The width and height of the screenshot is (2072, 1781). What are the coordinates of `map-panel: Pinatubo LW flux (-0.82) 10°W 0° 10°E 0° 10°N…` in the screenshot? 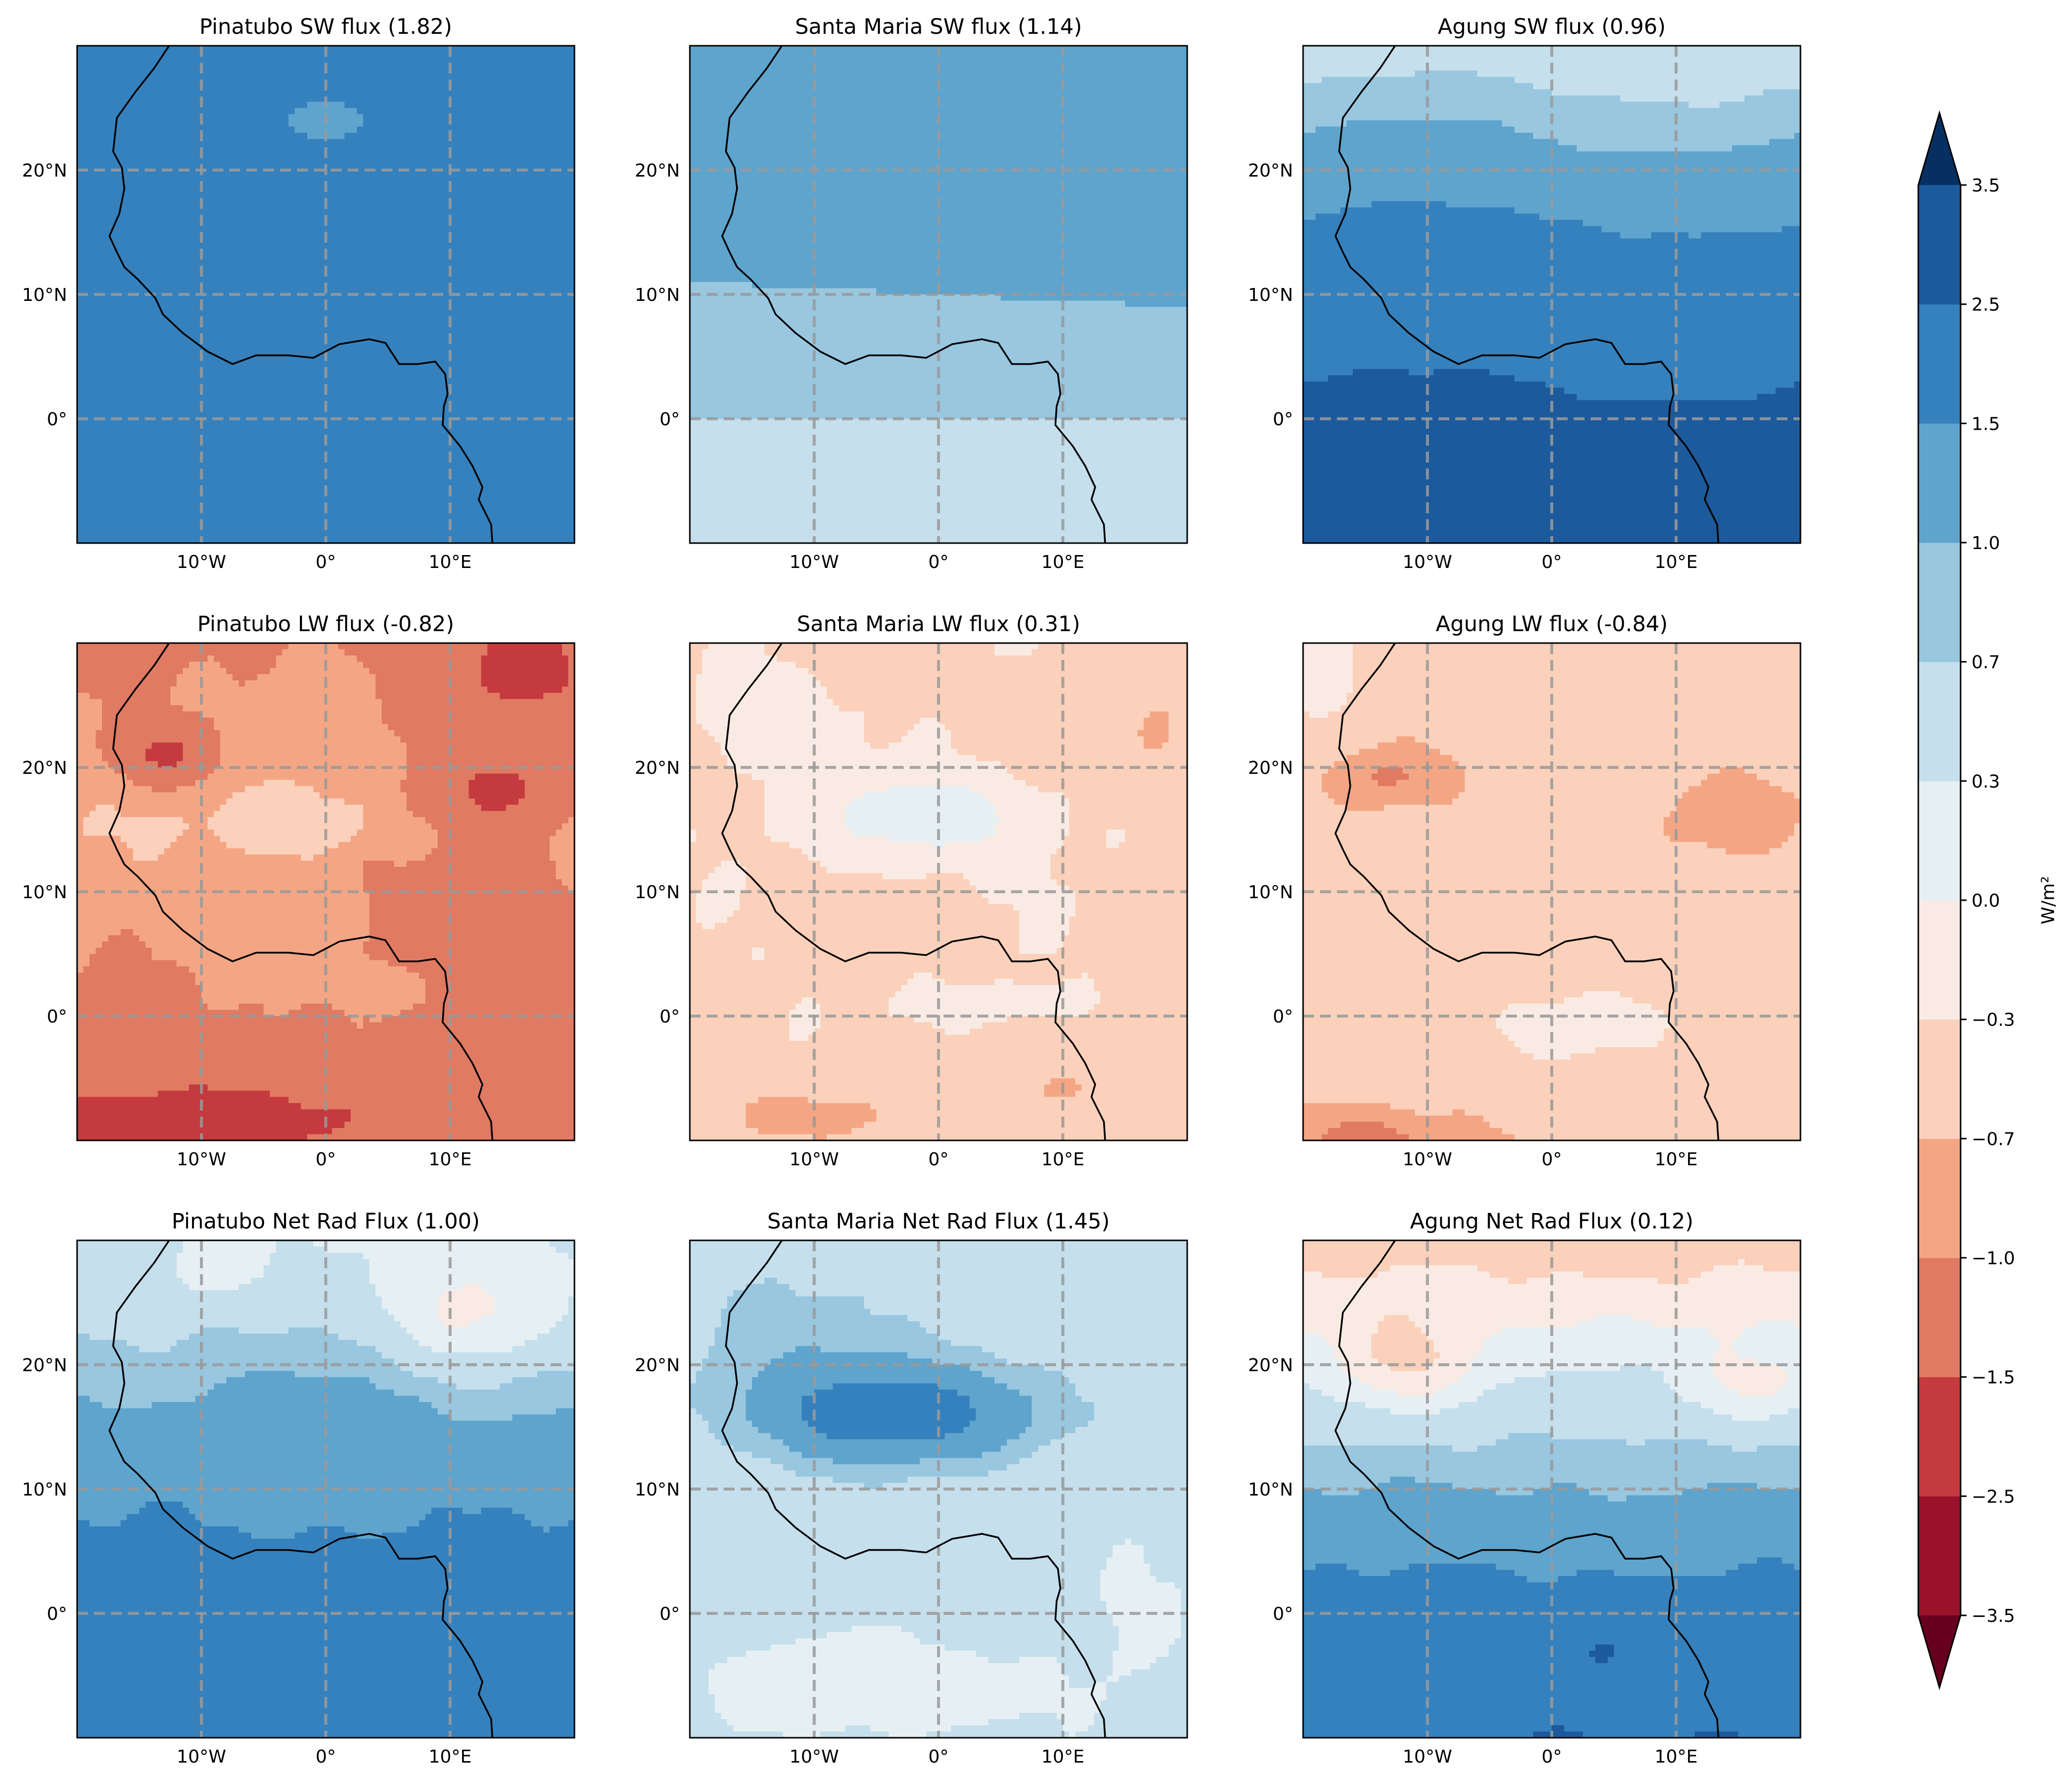 It's located at (298, 891).